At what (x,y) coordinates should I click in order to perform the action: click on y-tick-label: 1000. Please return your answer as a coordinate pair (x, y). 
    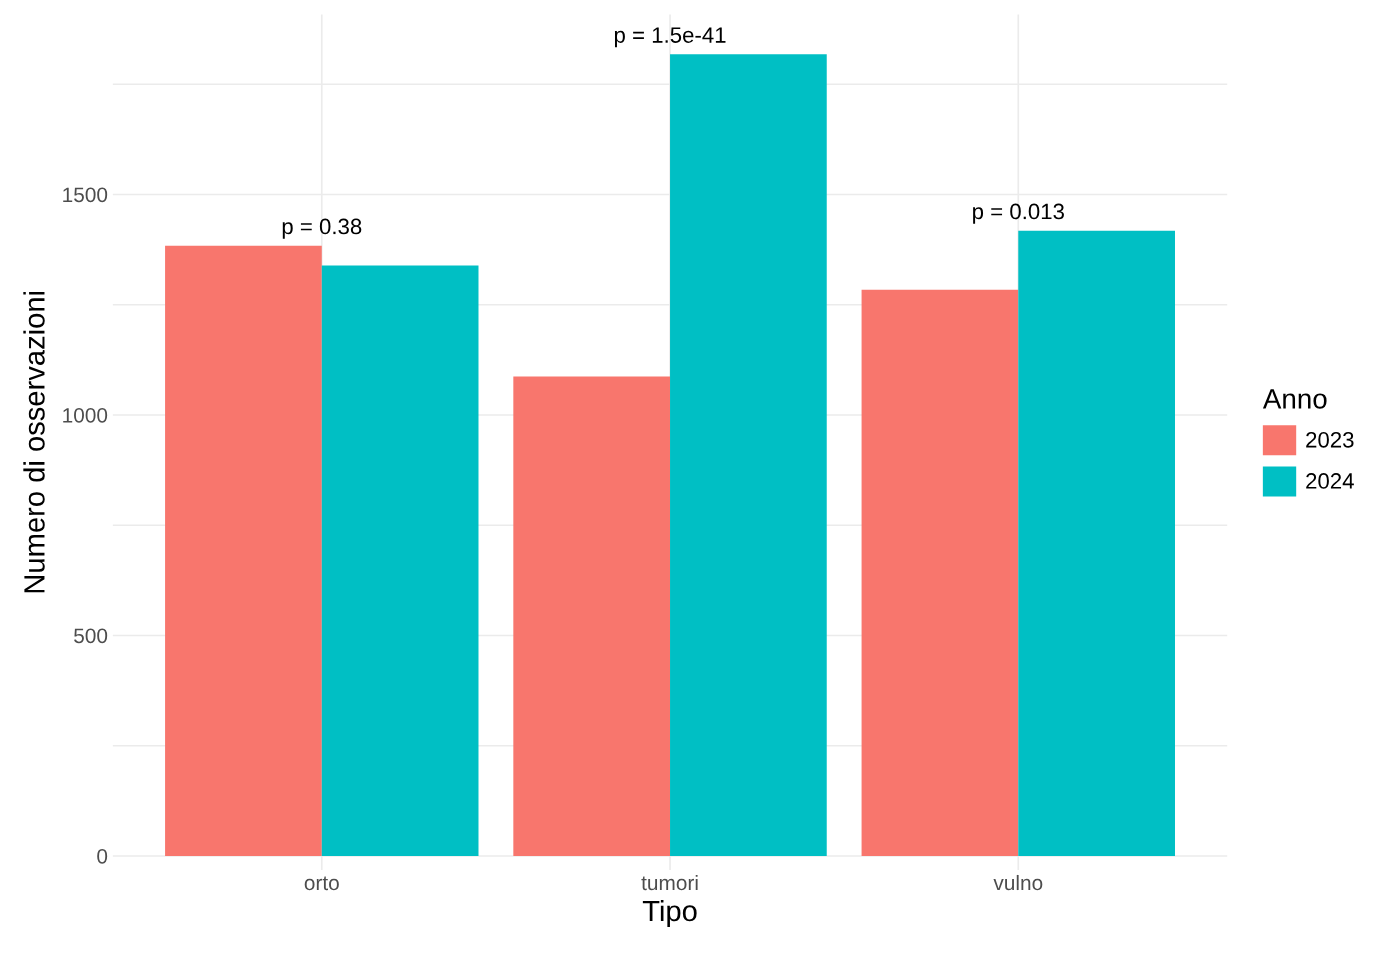
    Looking at the image, I should click on (85, 415).